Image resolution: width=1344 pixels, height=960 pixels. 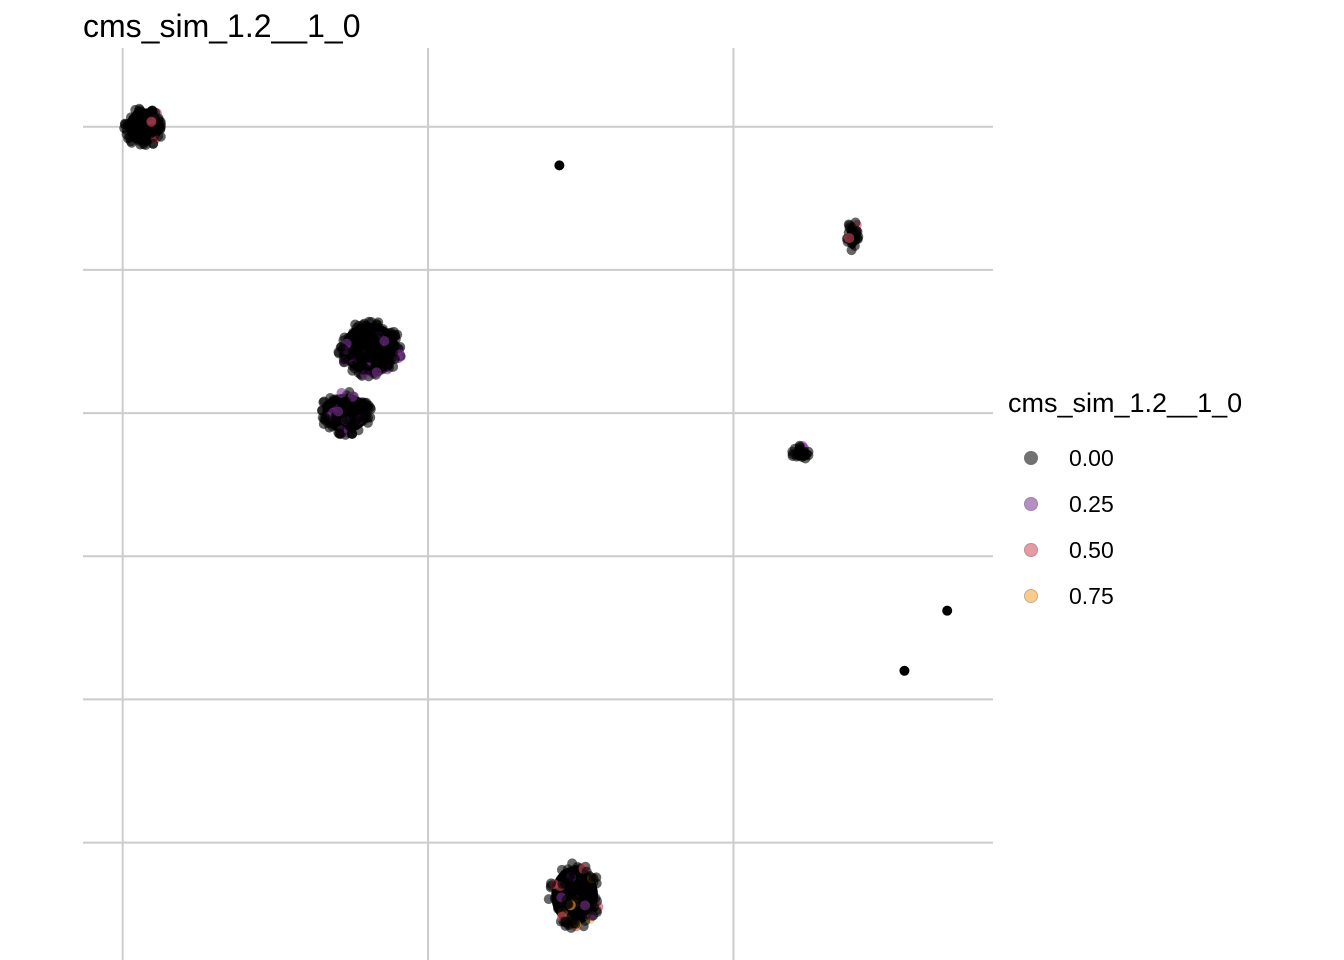 What do you see at coordinates (1091, 457) in the screenshot?
I see `legend-label: 0.00` at bounding box center [1091, 457].